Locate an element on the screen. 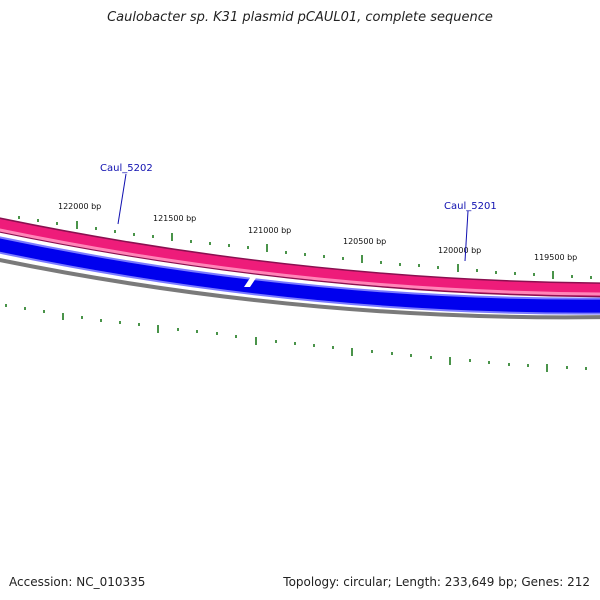 This screenshot has height=600, width=600. outer-tick-row is located at coordinates (305, 247).